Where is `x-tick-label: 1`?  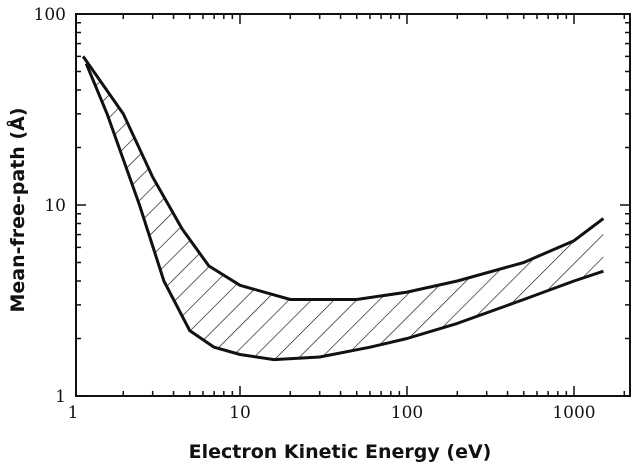
x-tick-label: 1 is located at coordinates (73, 413).